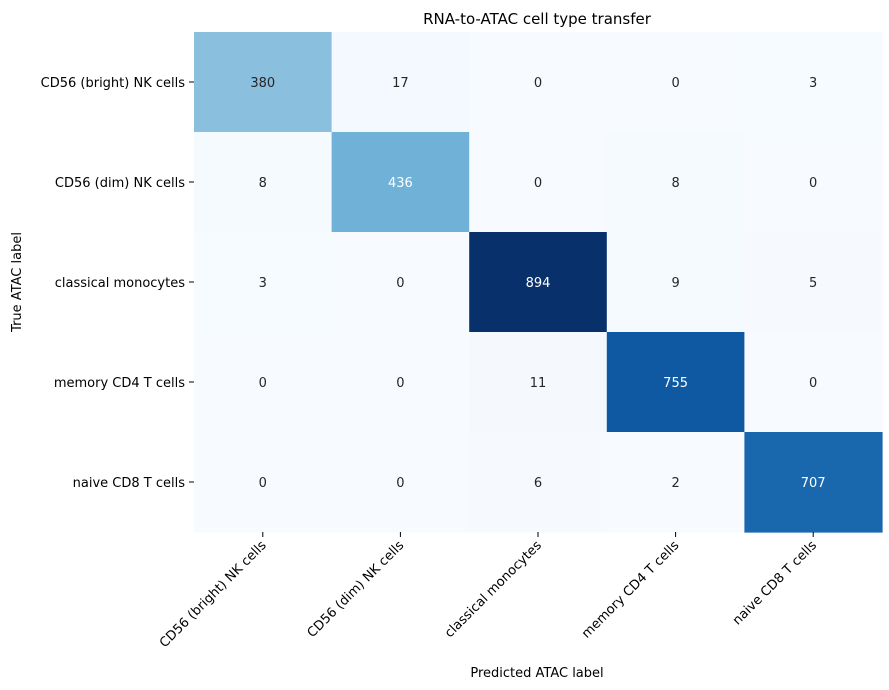 The height and width of the screenshot is (690, 889). What do you see at coordinates (631, 590) in the screenshot?
I see `x-tick-label-3: memory CD4 T cells` at bounding box center [631, 590].